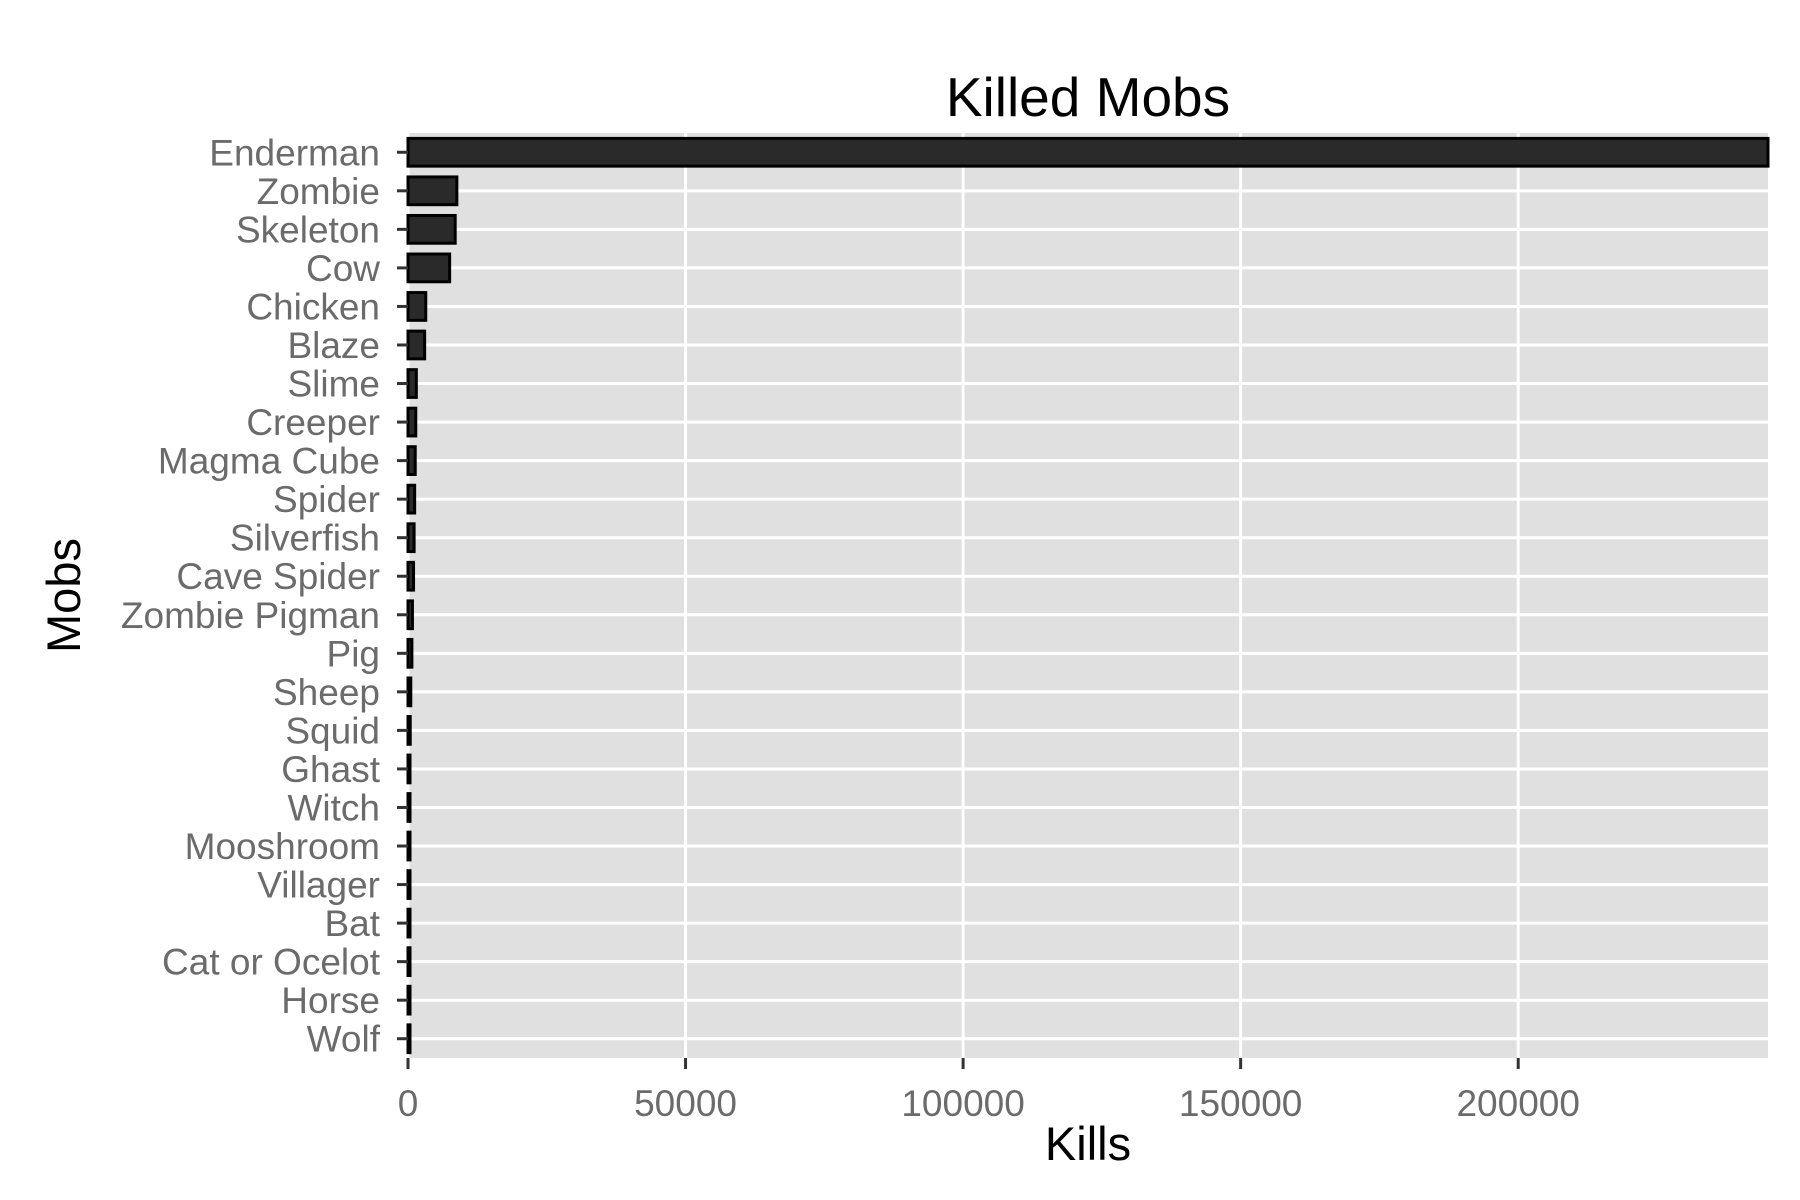 The image size is (1800, 1200). I want to click on y-tick-label: Villager, so click(318, 885).